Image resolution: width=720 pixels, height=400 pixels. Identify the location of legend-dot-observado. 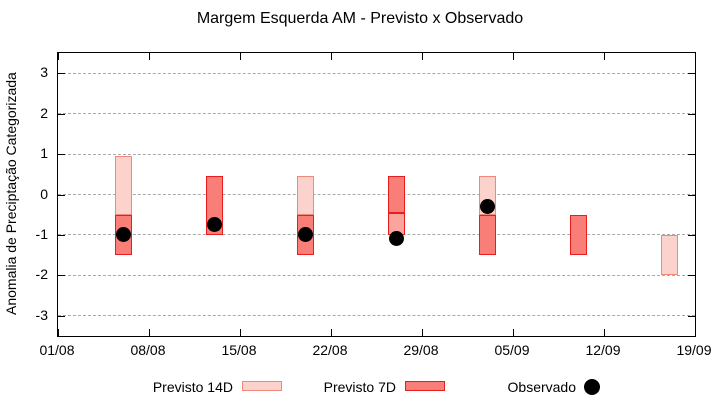
(592, 387).